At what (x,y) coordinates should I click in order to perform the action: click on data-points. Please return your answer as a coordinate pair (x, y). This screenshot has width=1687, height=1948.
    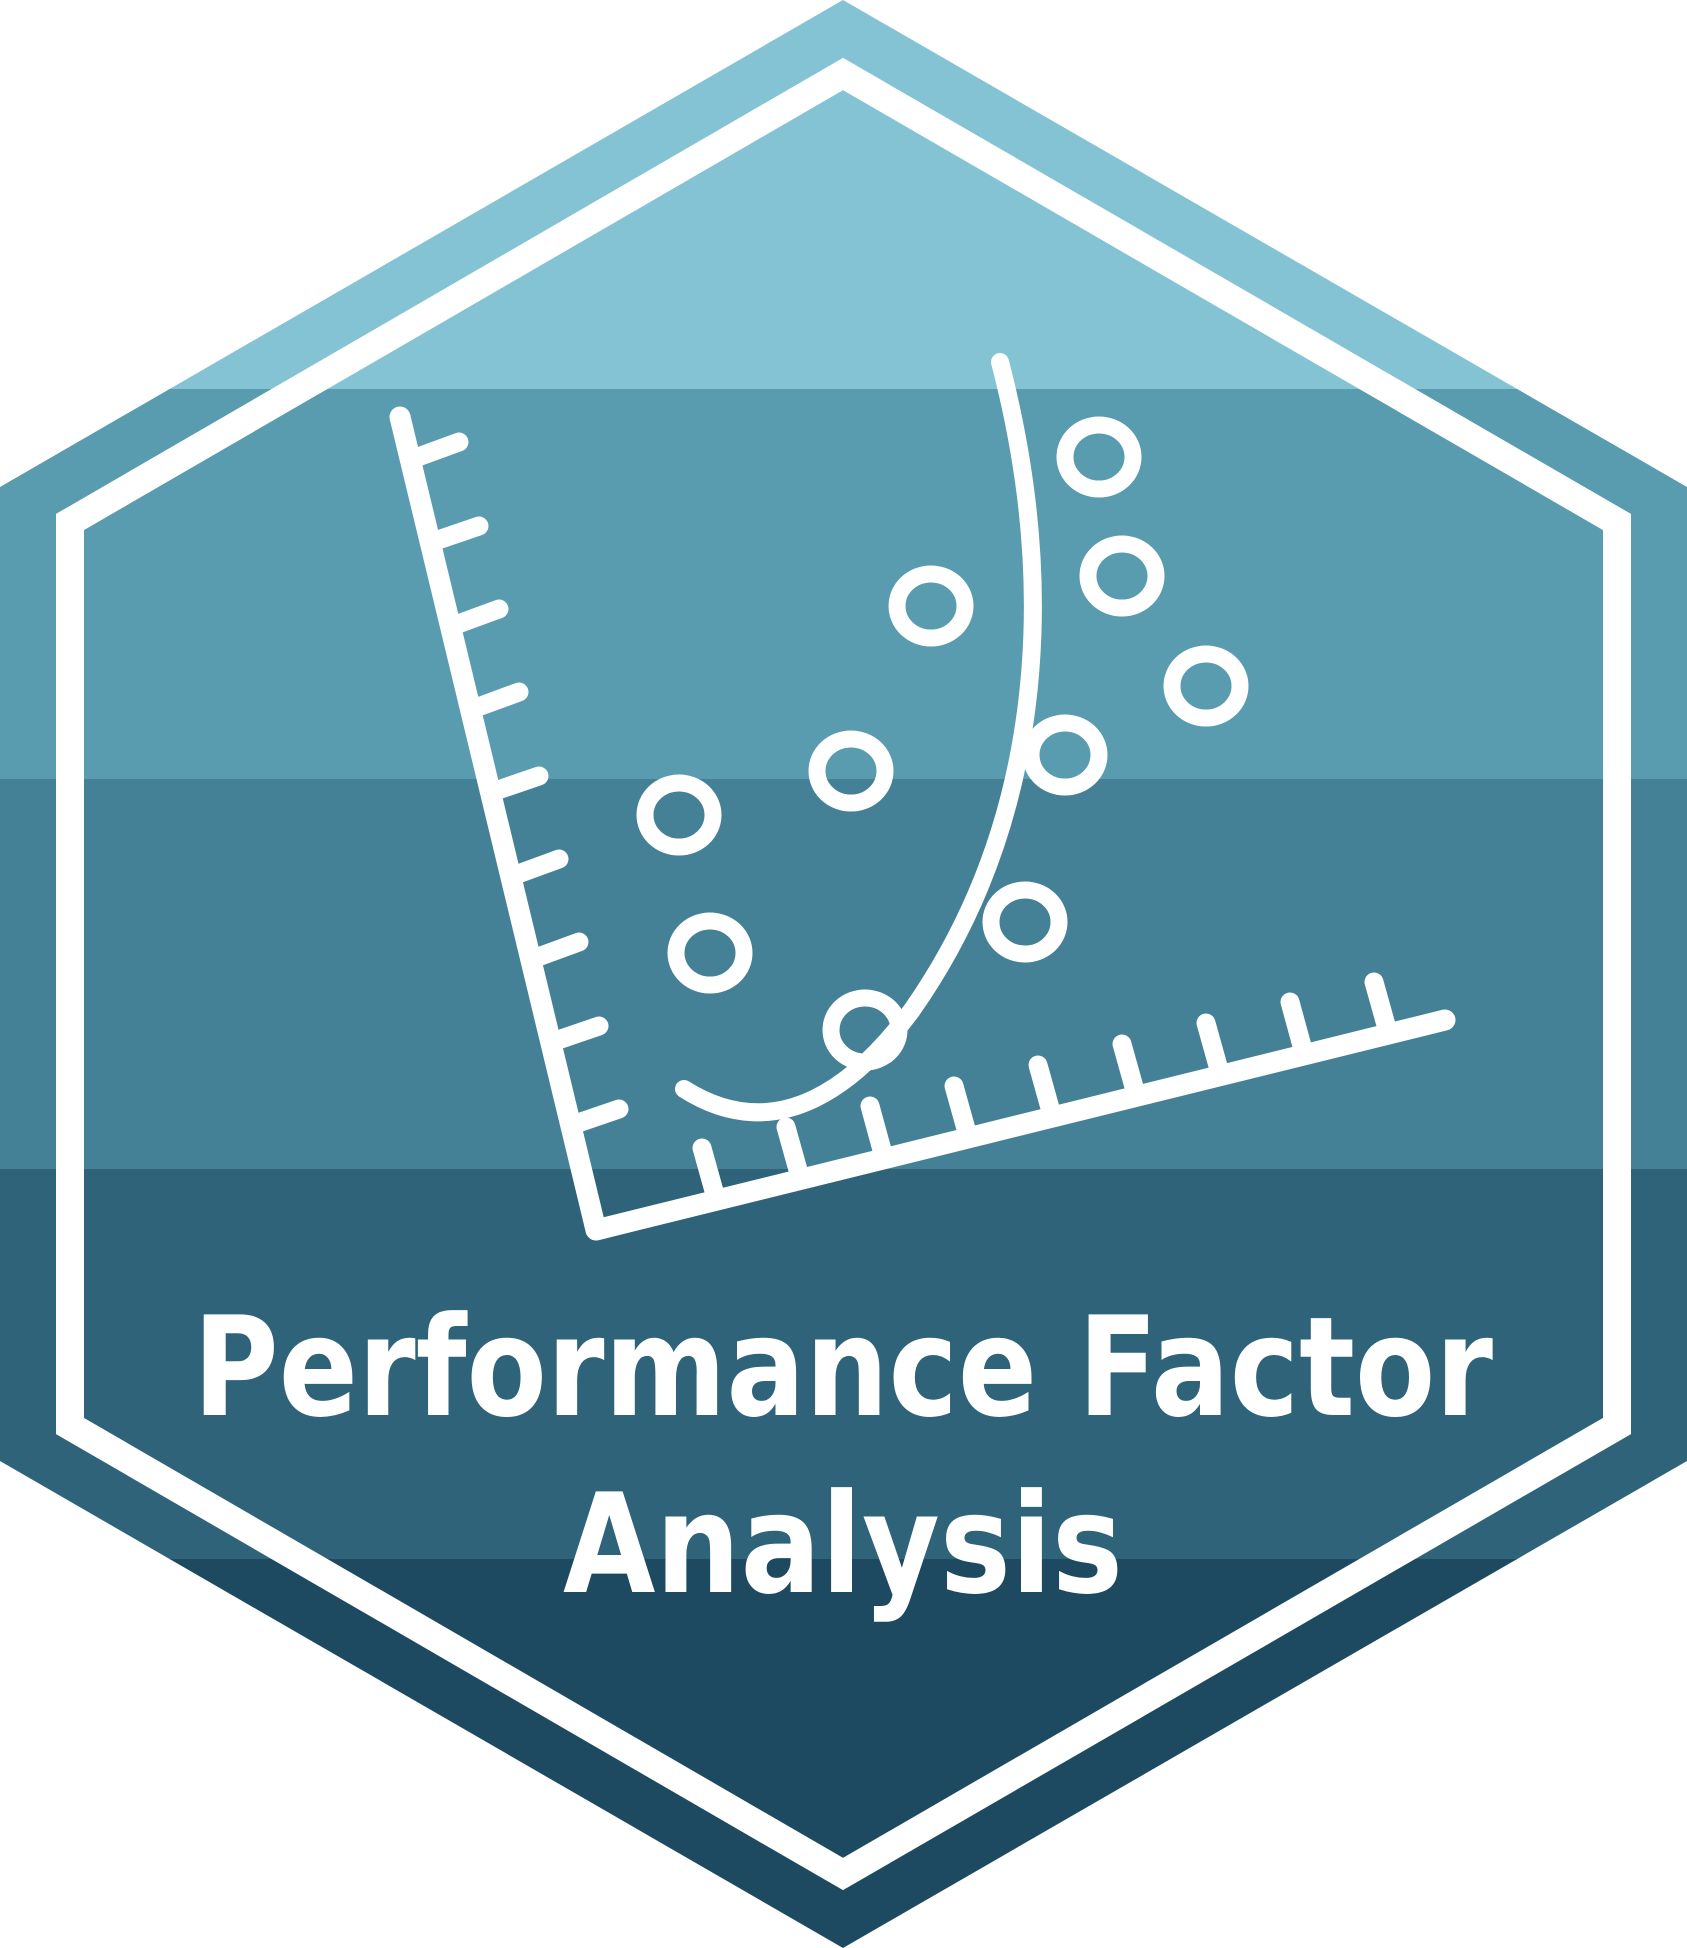
    Looking at the image, I should click on (942, 743).